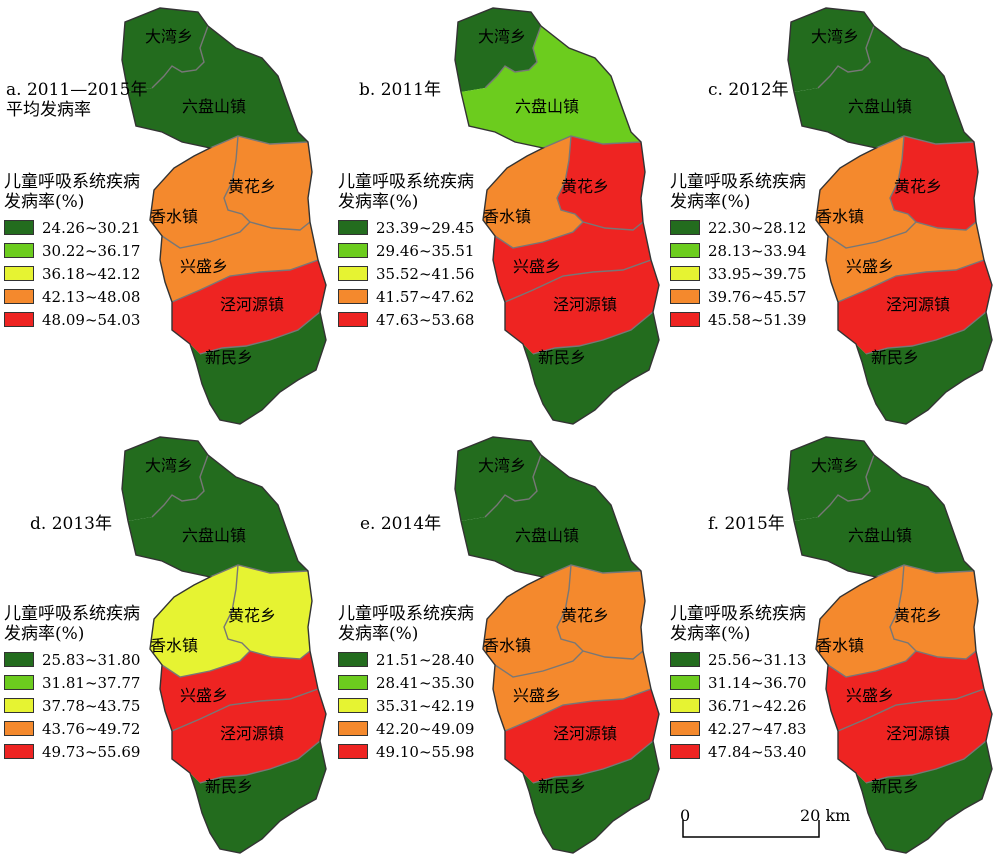 This screenshot has width=1000, height=861. I want to click on legend-title-a: 儿童呼吸系统疾病 发病率(%), so click(72, 192).